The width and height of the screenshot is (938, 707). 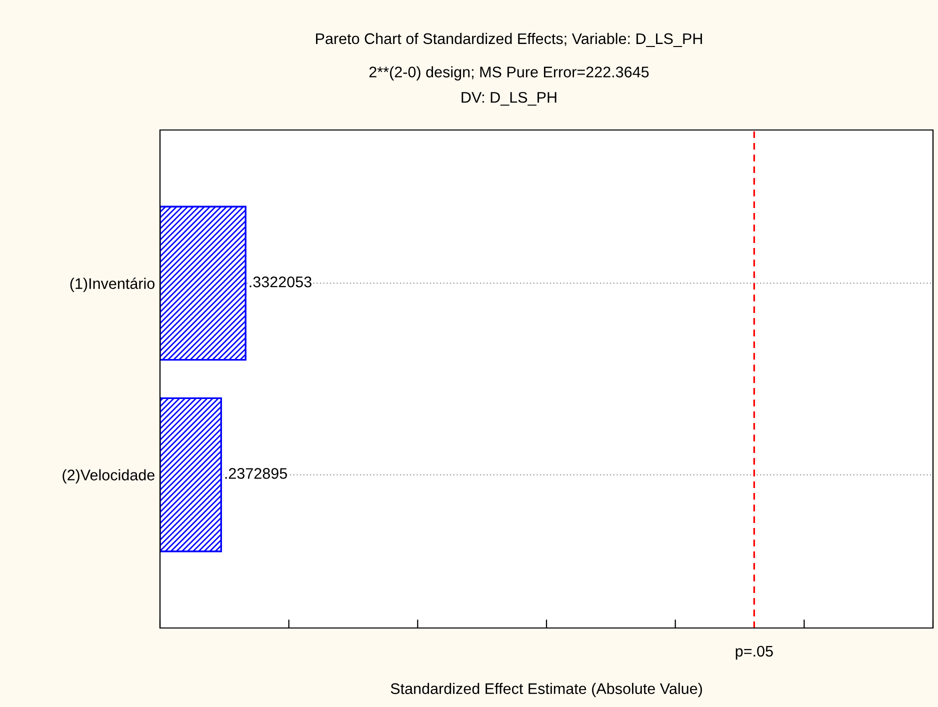 What do you see at coordinates (754, 653) in the screenshot?
I see `ref-line-label: p=.05` at bounding box center [754, 653].